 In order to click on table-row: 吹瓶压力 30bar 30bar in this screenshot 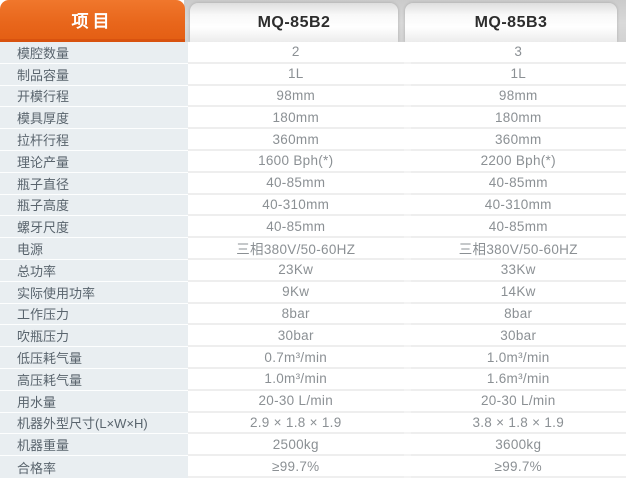, I will do `click(313, 336)`.